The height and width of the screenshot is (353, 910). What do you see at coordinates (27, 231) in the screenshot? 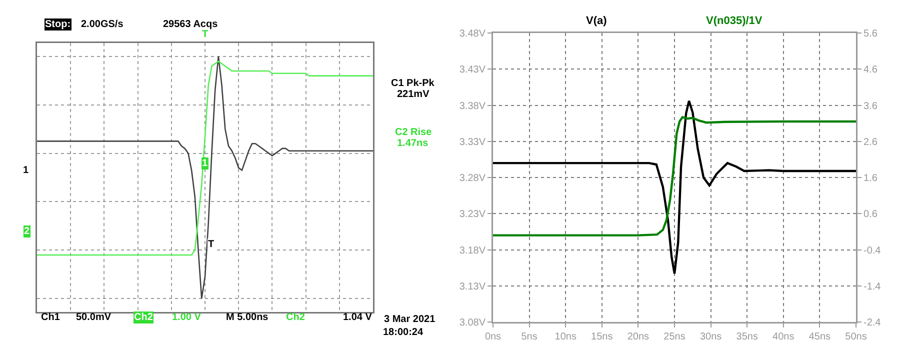
I see `text: 2` at bounding box center [27, 231].